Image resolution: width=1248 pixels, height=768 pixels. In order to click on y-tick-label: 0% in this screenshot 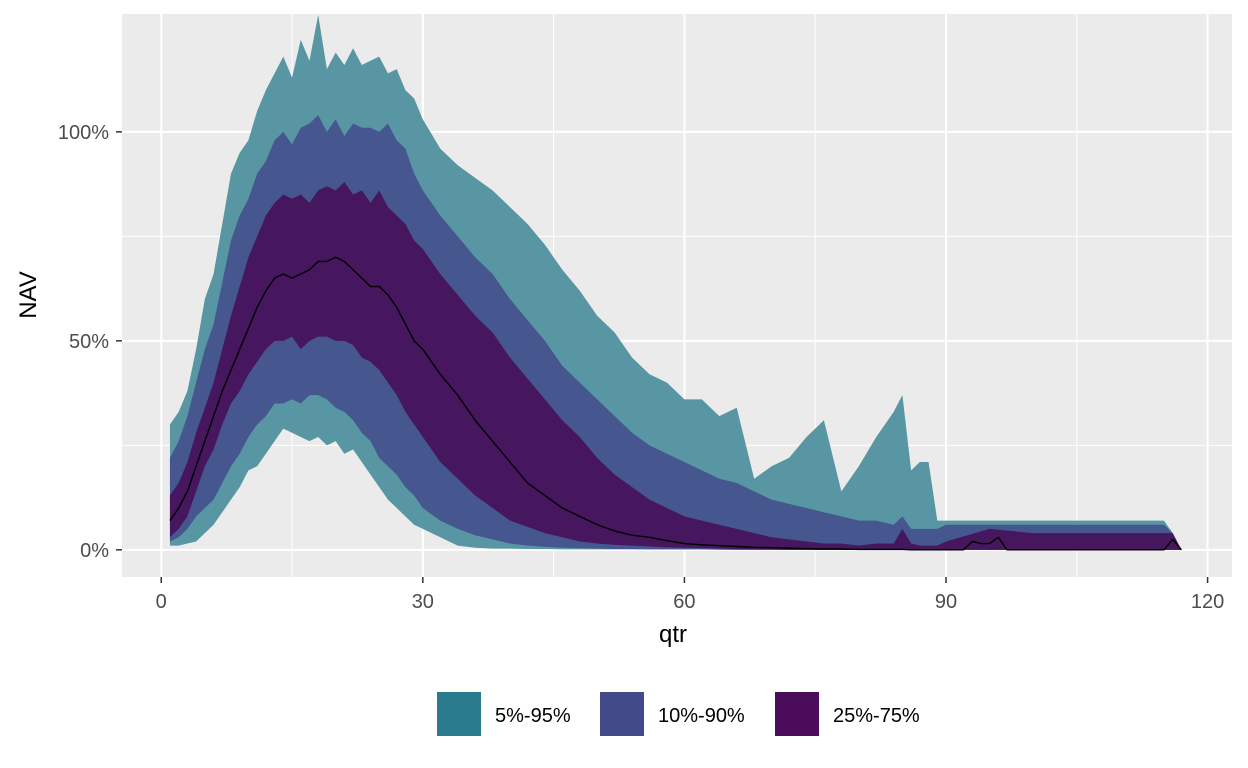, I will do `click(94, 551)`.